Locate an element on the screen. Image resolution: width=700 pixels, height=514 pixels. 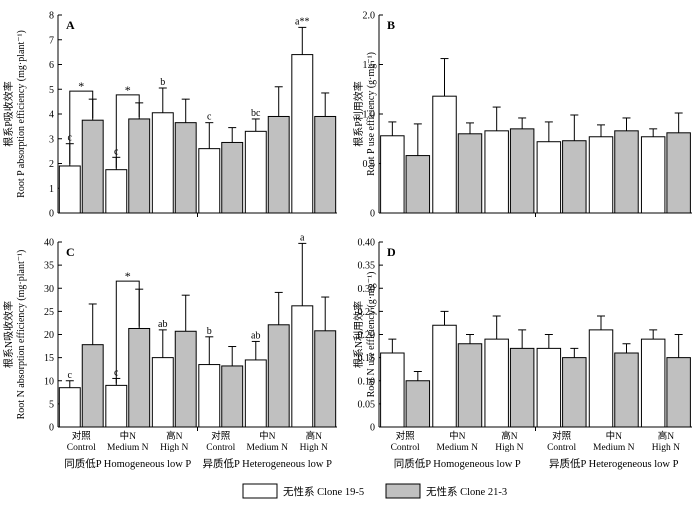
y-axis-label-en: Root N use efficiency (g·mg⁻¹) is located at coordinates (371, 335).